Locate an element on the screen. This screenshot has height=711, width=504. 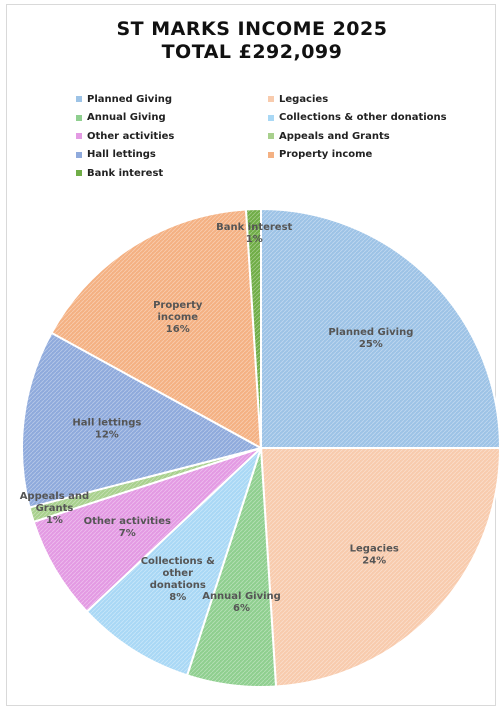
legend-item: Bank interest is located at coordinates (119, 173).